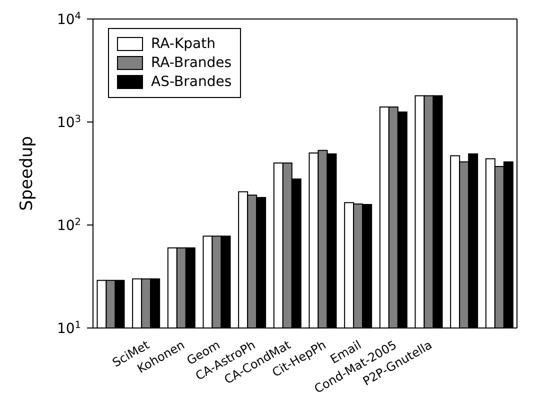  What do you see at coordinates (68, 328) in the screenshot?
I see `y-tick-label: 10$^{1}$` at bounding box center [68, 328].